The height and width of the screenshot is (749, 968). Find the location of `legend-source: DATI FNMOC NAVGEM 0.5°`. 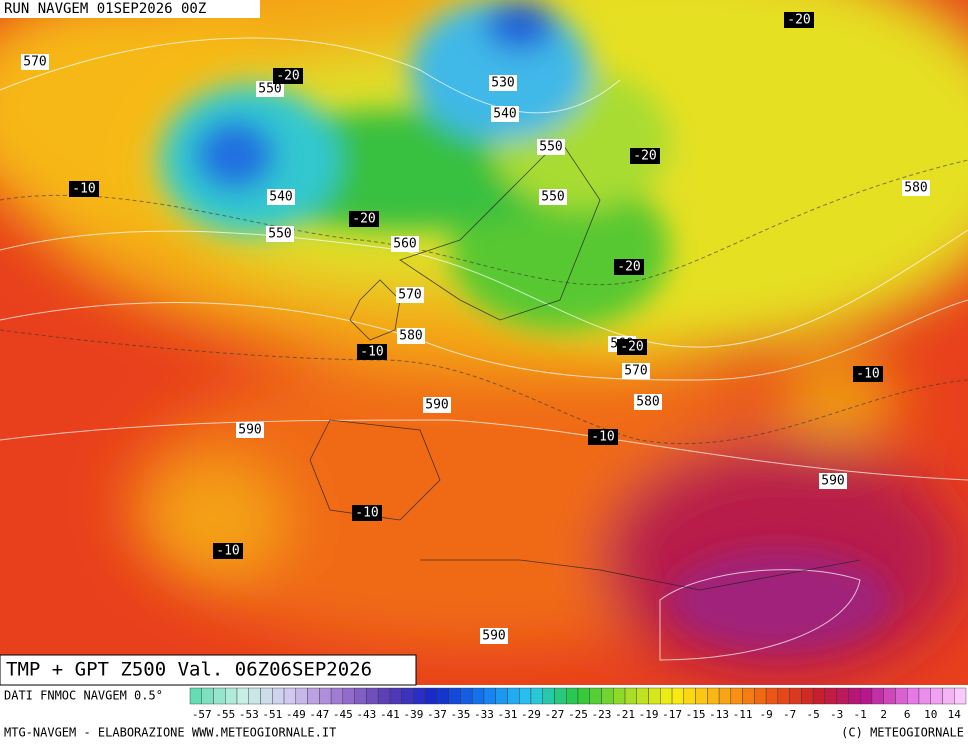

legend-source: DATI FNMOC NAVGEM 0.5° is located at coordinates (83, 696).